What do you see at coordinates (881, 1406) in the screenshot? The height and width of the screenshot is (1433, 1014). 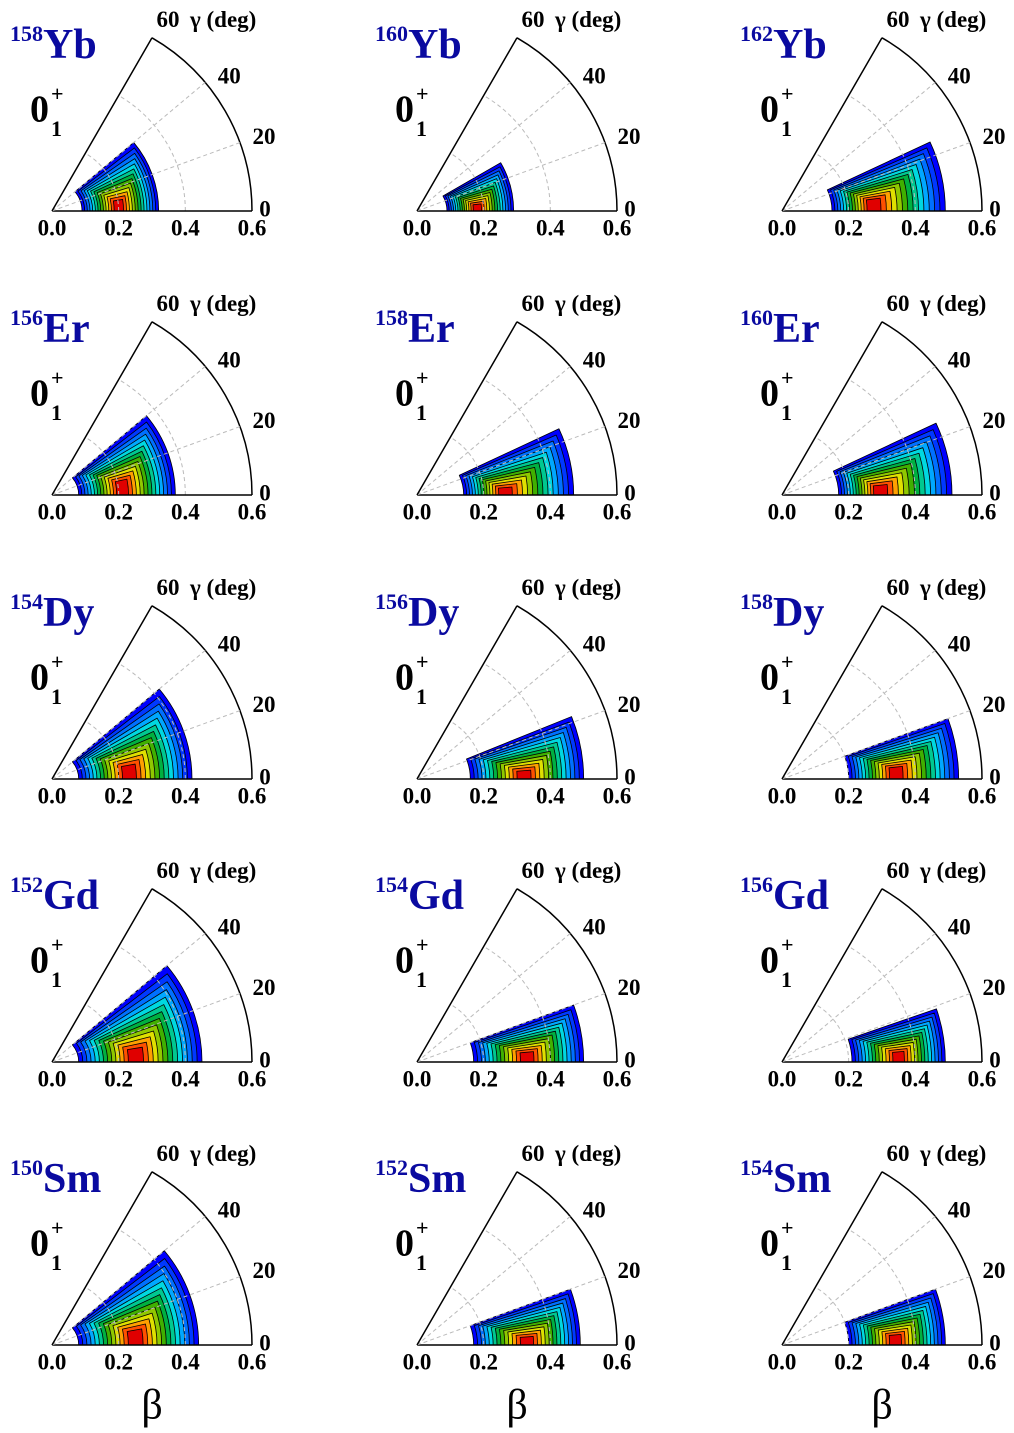 I see `x-axis-label: β` at bounding box center [881, 1406].